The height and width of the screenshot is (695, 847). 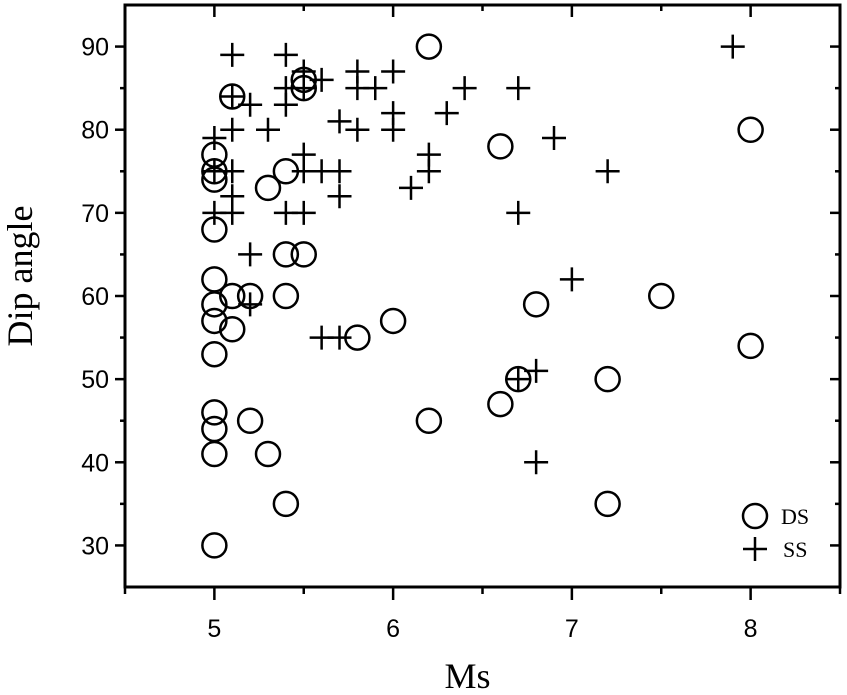 I want to click on y-tick-label: 50, so click(x=95, y=380).